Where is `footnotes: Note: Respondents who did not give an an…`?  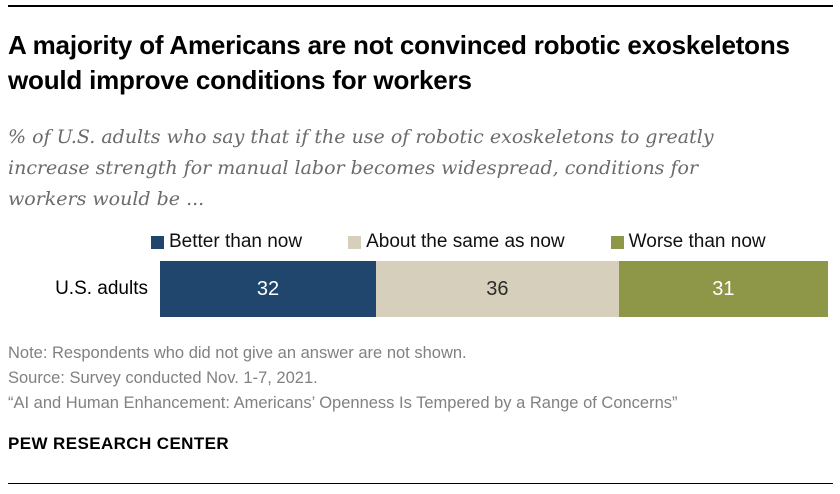 footnotes: Note: Respondents who did not give an an… is located at coordinates (418, 378).